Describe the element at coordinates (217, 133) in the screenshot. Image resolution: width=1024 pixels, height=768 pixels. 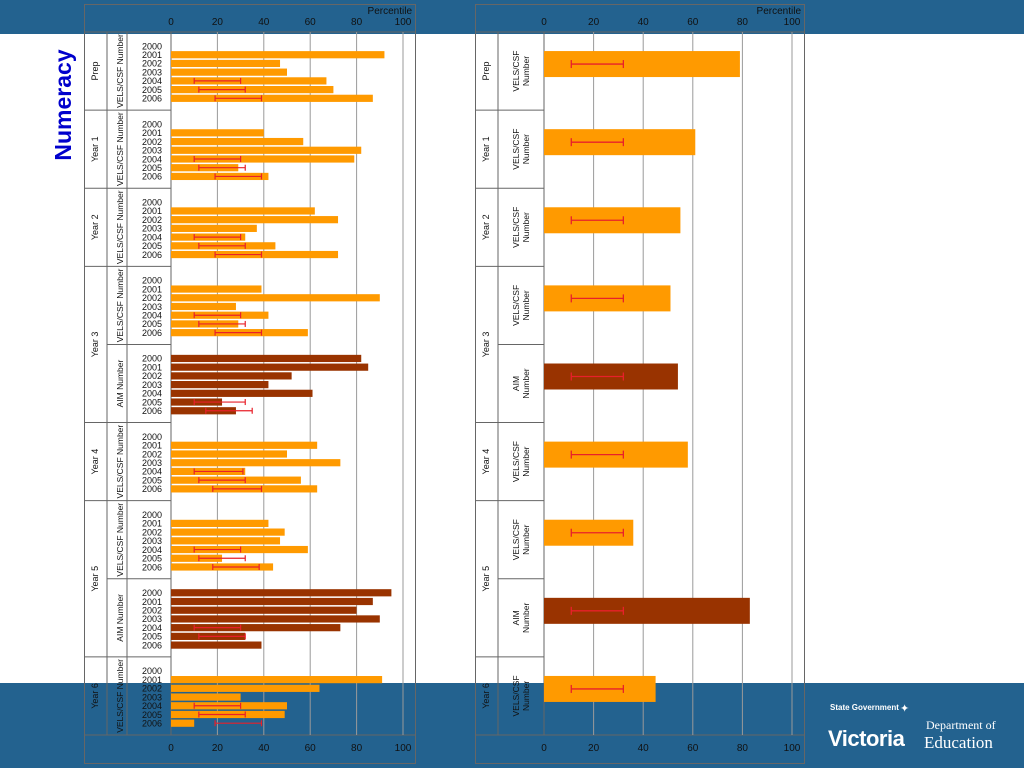
I see `bar-year-1-vels-csf-number-2001` at that location.